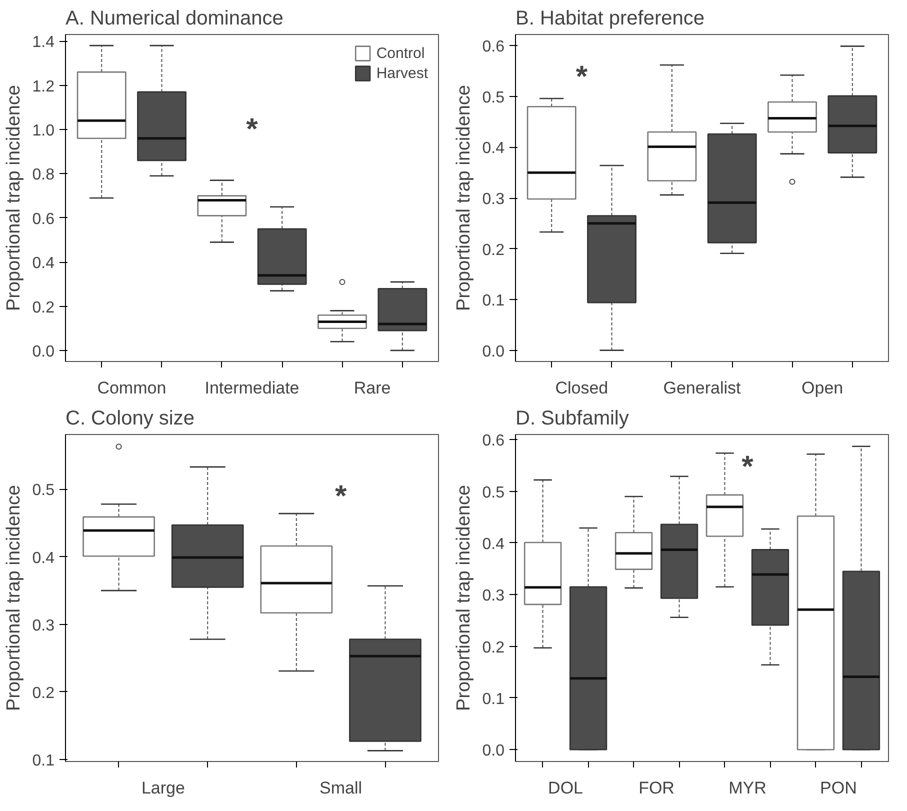  I want to click on x-tick-label: Generalist, so click(702, 388).